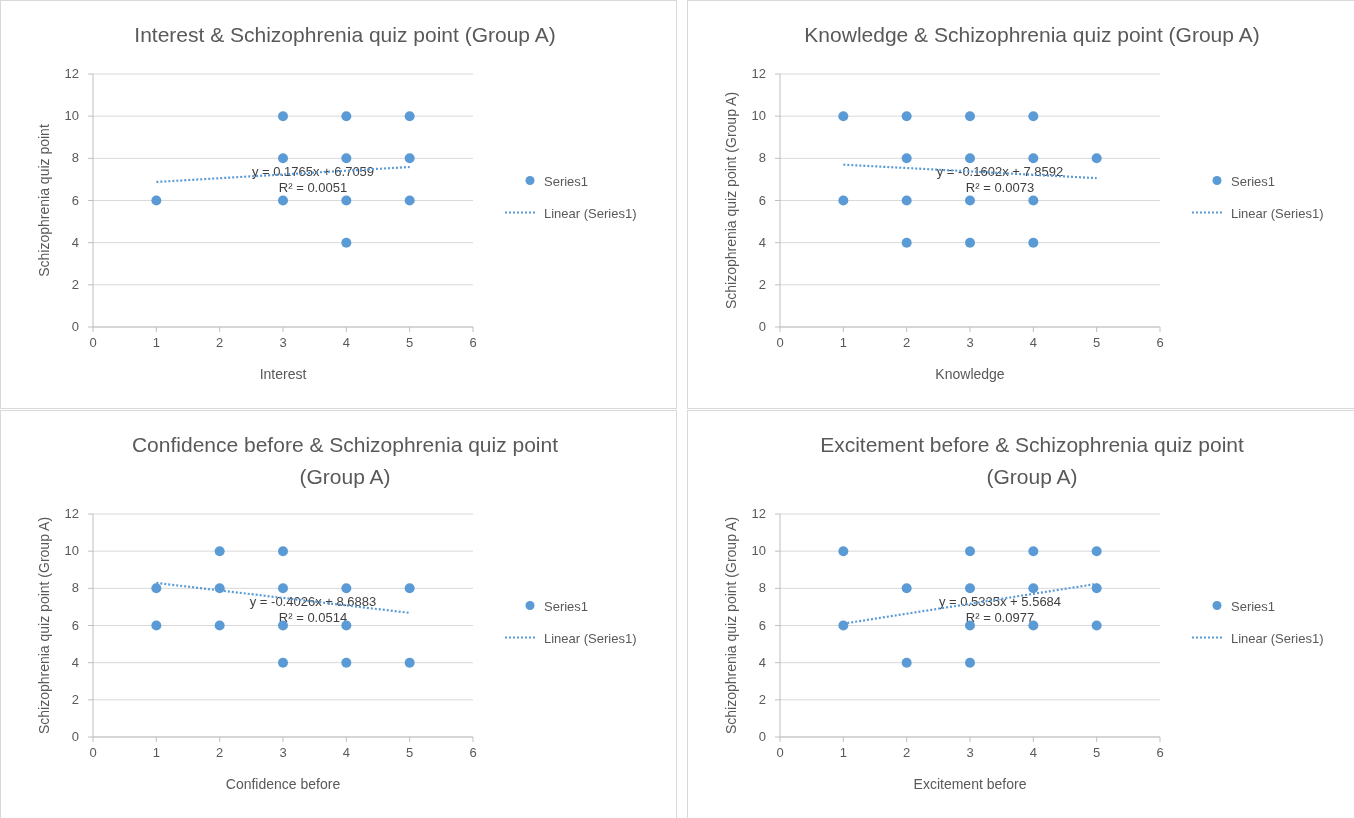 Image resolution: width=1354 pixels, height=818 pixels. Describe the element at coordinates (71, 551) in the screenshot. I see `y-tick-label: 10` at that location.